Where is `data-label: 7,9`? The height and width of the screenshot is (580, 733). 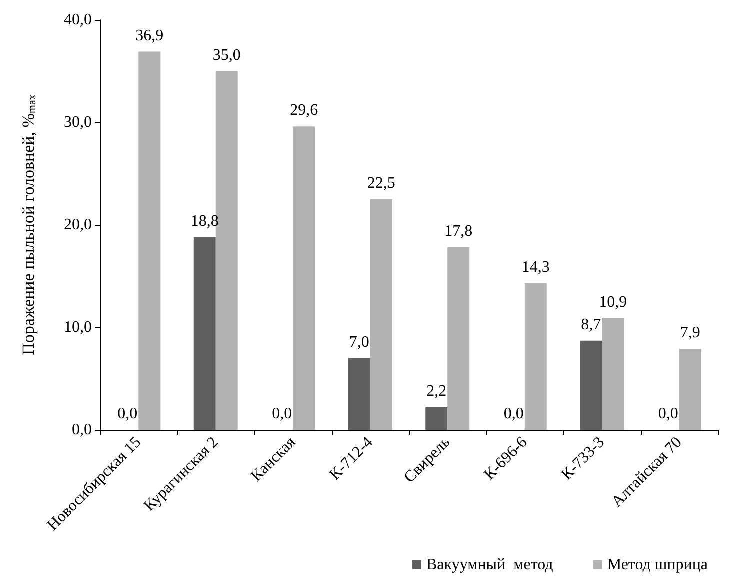 data-label: 7,9 is located at coordinates (690, 333).